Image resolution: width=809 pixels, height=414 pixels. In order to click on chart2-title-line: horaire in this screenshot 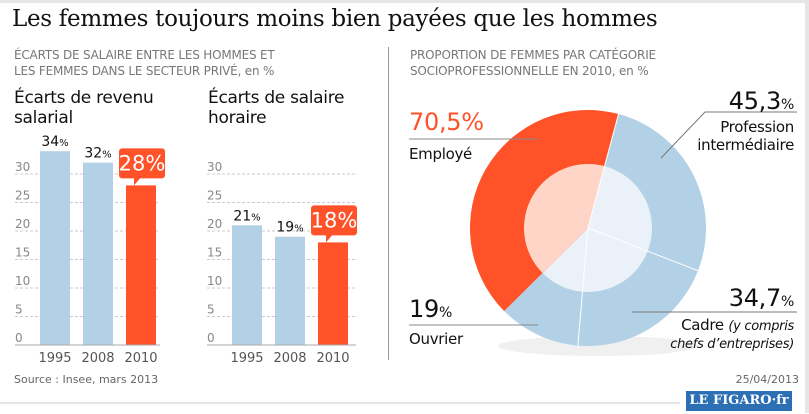, I will do `click(237, 118)`.